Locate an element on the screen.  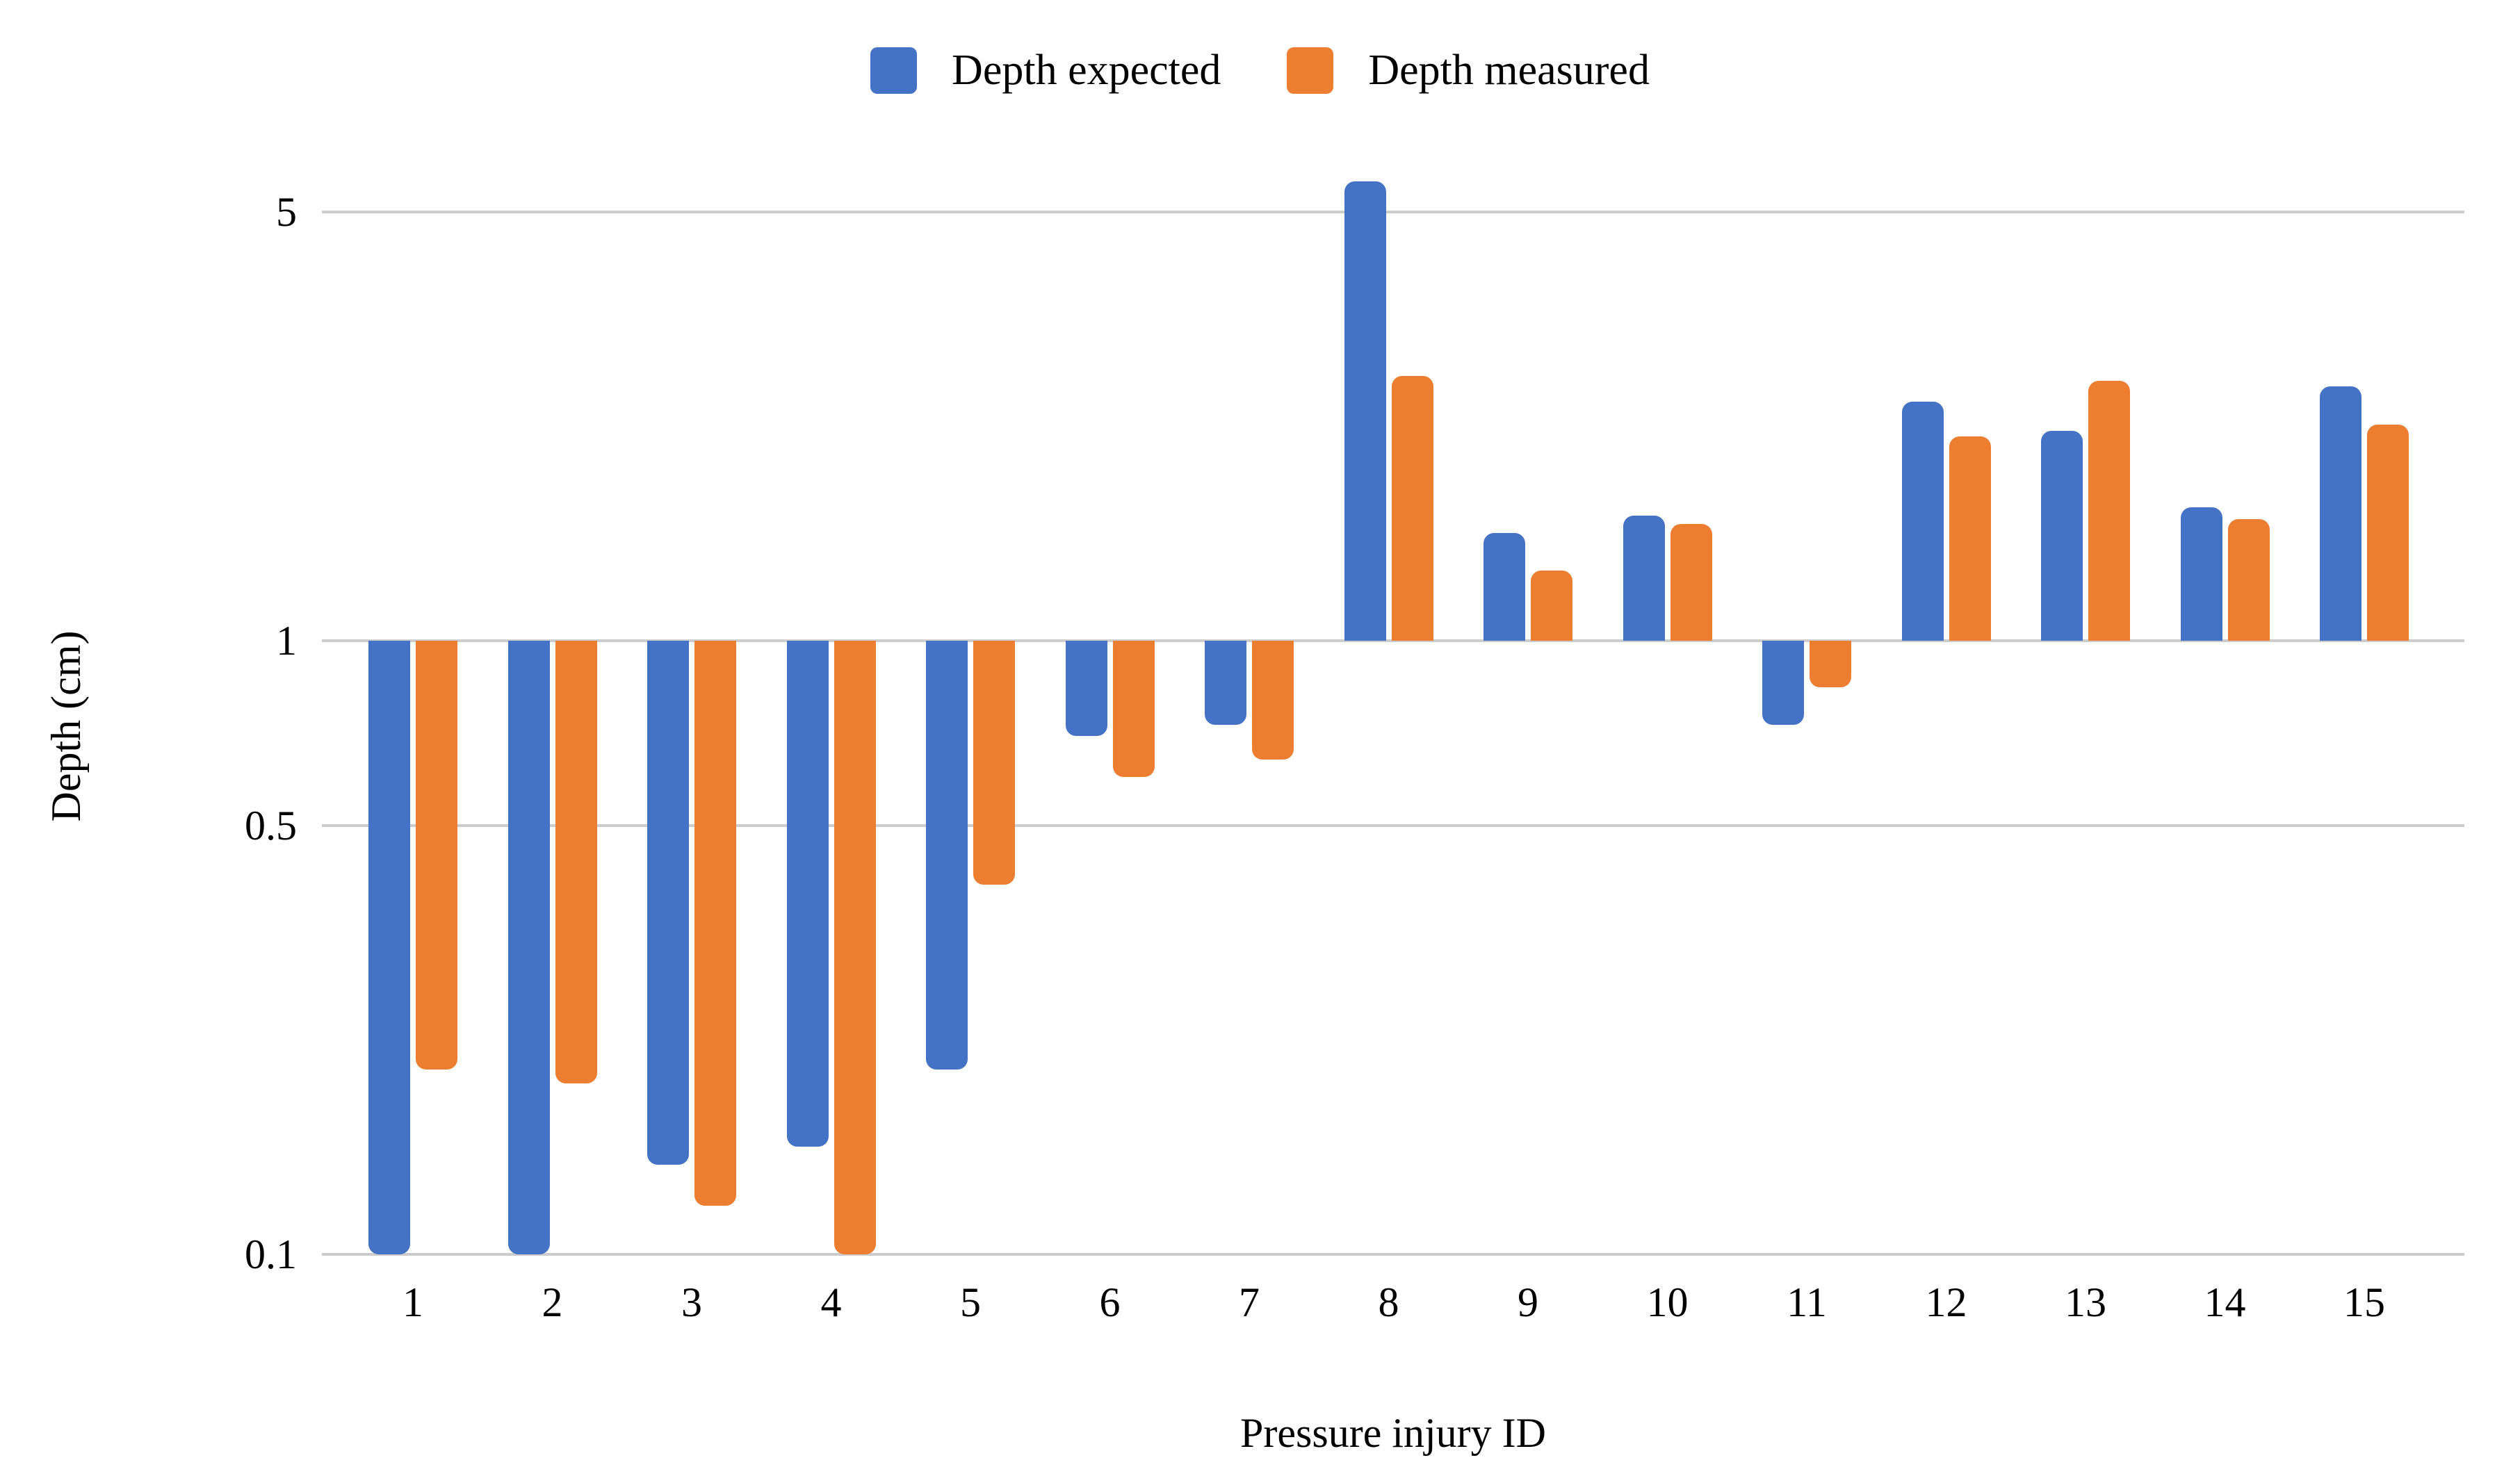
legend-label: Depth expected is located at coordinates (1086, 70).